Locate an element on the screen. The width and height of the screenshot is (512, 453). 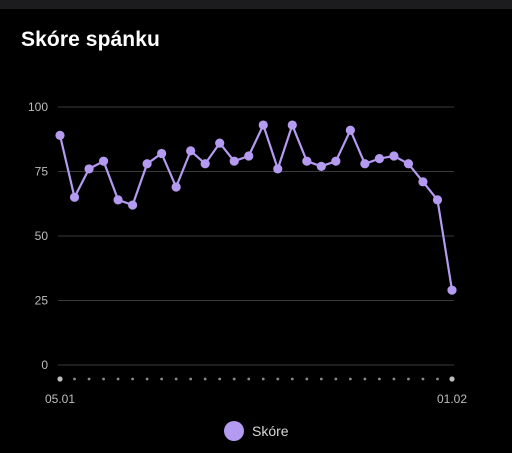
y-tick-label: 50 is located at coordinates (42, 236).